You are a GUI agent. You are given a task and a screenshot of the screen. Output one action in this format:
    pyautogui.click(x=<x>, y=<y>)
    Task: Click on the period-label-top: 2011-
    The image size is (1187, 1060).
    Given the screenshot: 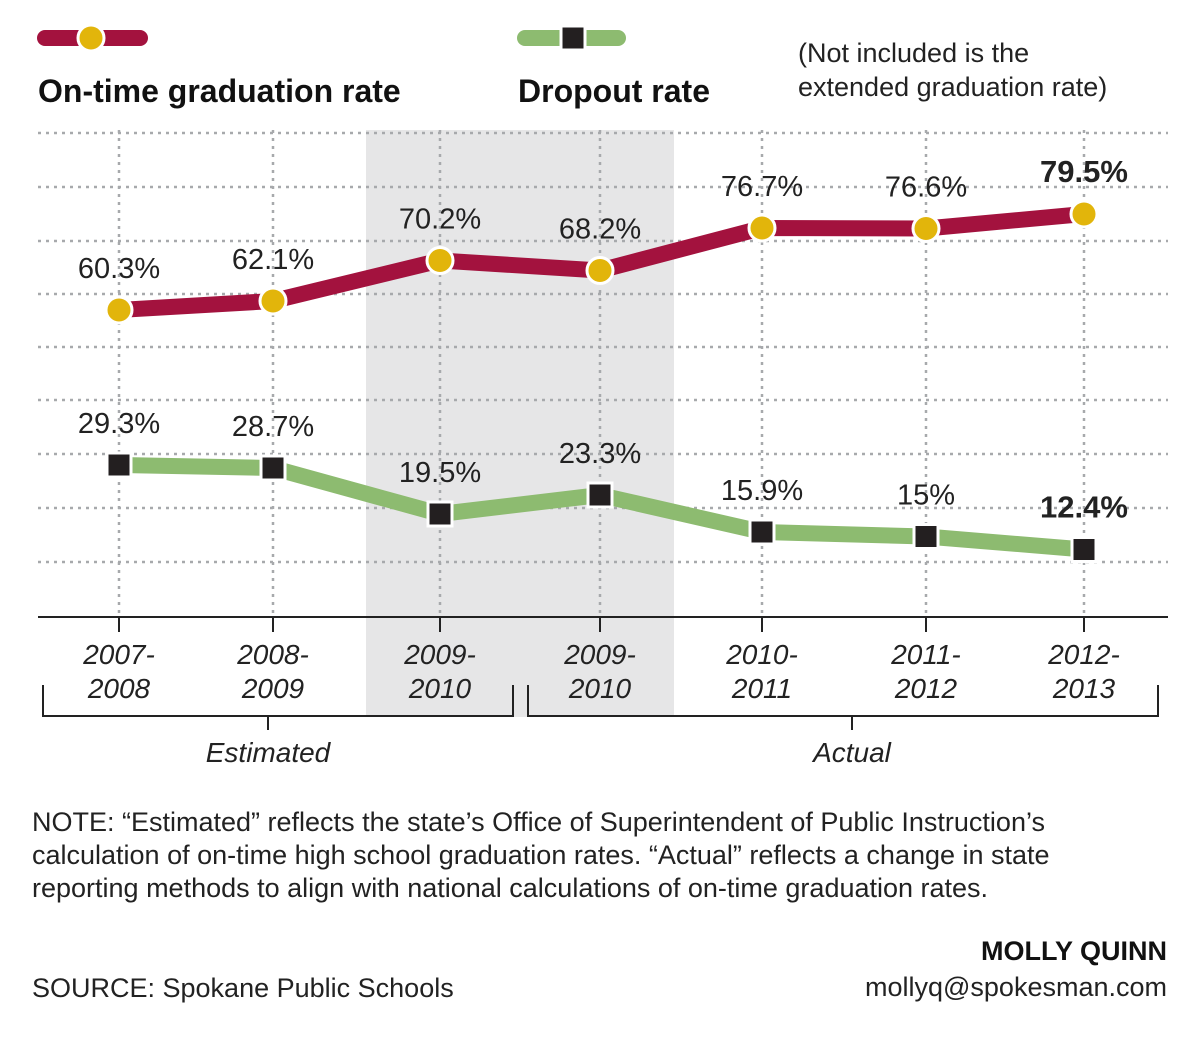 What is the action you would take?
    pyautogui.click(x=925, y=654)
    